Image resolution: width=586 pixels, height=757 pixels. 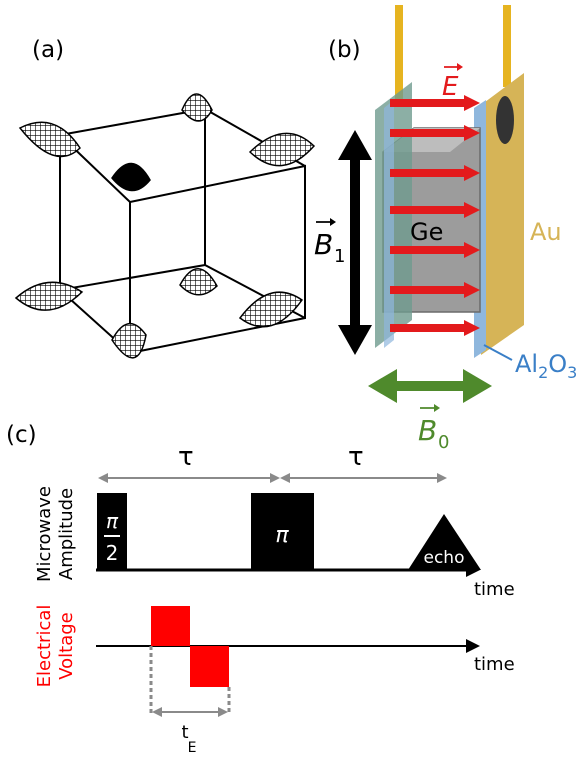 I want to click on b0-label: B 0, so click(x=433, y=428).